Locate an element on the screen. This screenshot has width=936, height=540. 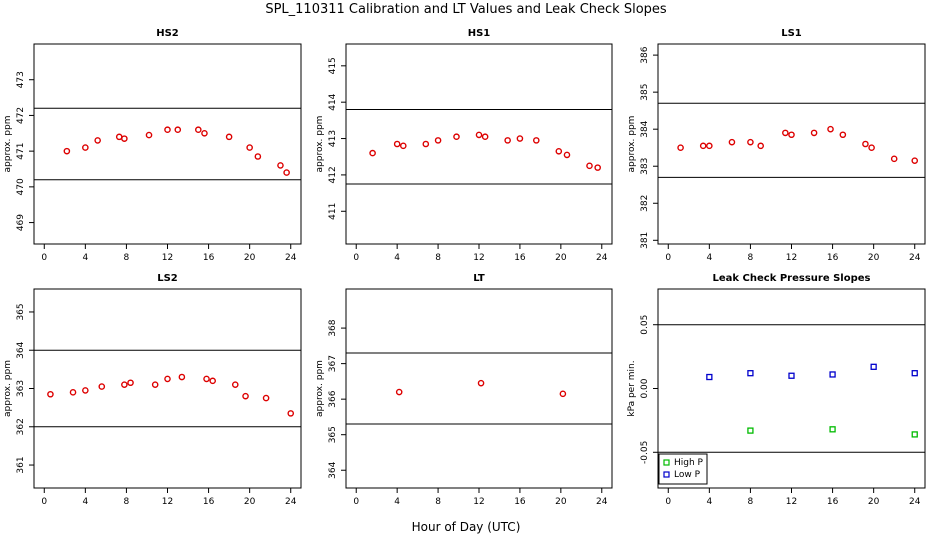
legend-box is located at coordinates (683, 469).